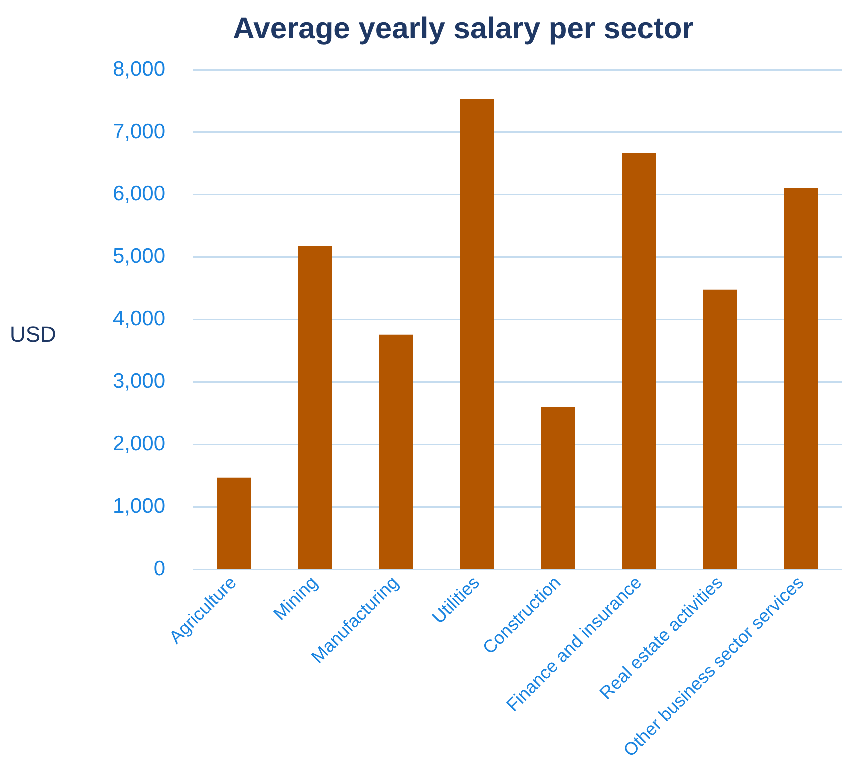  I want to click on y-tick-label: 3,000, so click(139, 382).